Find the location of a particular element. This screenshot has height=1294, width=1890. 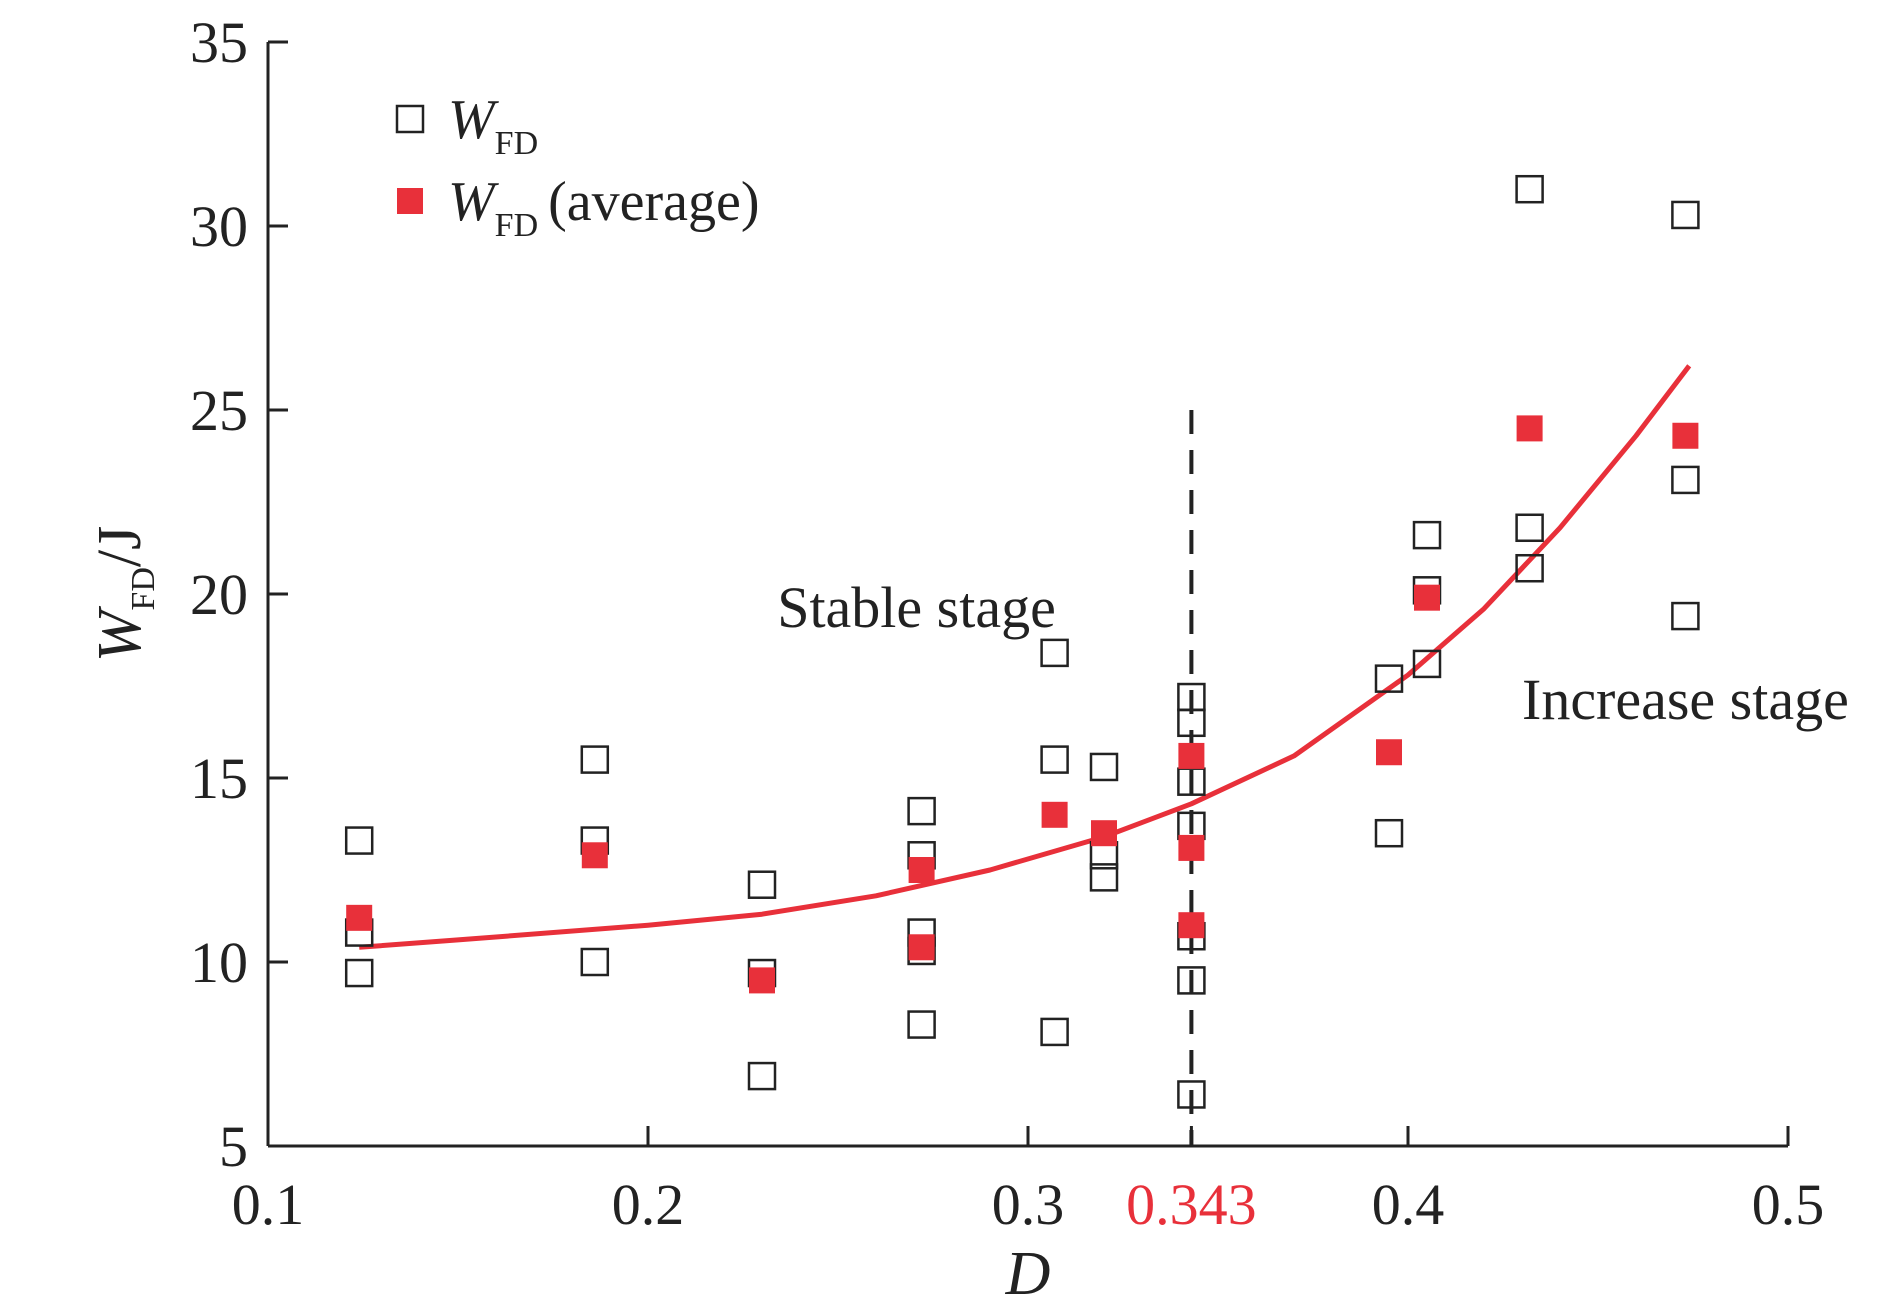

y-tick-label: 25 is located at coordinates (219, 410).